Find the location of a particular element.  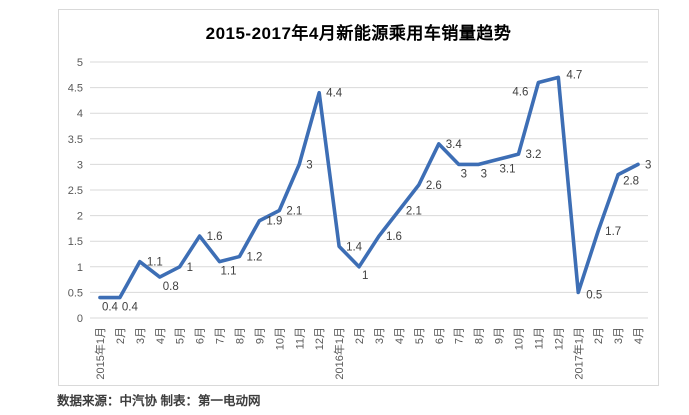

data-label: 2.8 is located at coordinates (631, 182).